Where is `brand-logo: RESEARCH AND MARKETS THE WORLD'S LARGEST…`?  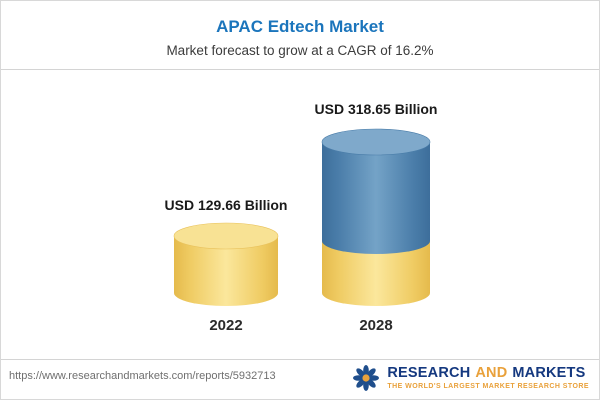
brand-logo: RESEARCH AND MARKETS THE WORLD'S LARGEST… is located at coordinates (470, 378).